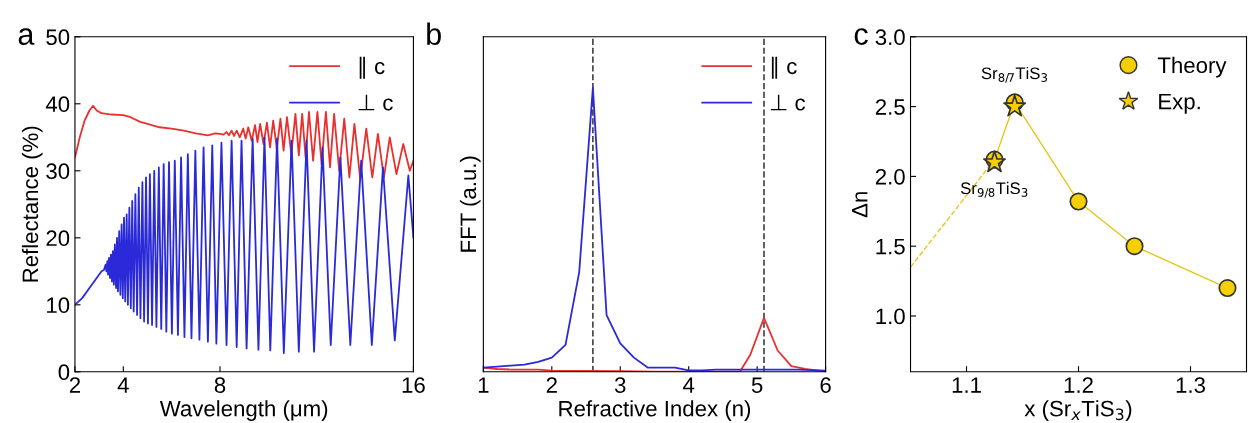 The width and height of the screenshot is (1249, 423). I want to click on y-tick-label: 2.0, so click(890, 176).